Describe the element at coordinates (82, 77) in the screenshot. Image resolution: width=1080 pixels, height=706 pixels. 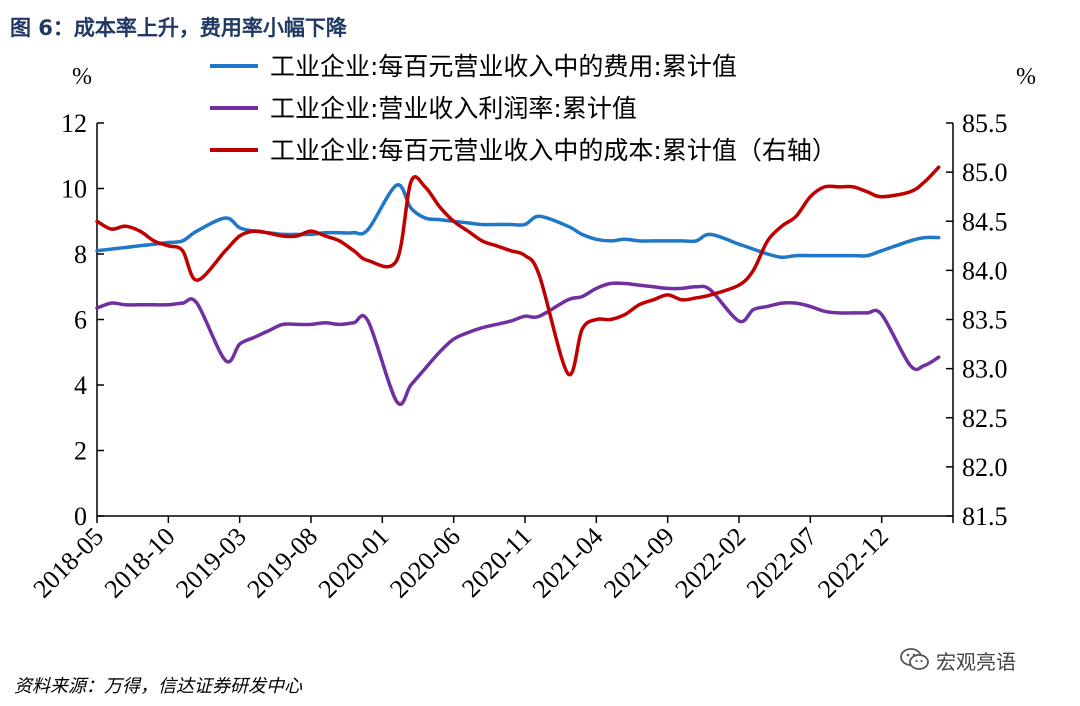
I see `left-unit-label: %` at that location.